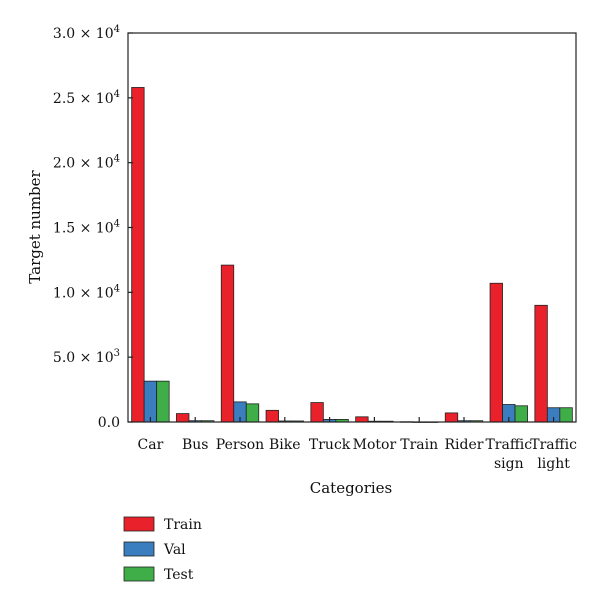 The height and width of the screenshot is (603, 600). Describe the element at coordinates (508, 454) in the screenshot. I see `x-tick-label: Traffic sign` at that location.